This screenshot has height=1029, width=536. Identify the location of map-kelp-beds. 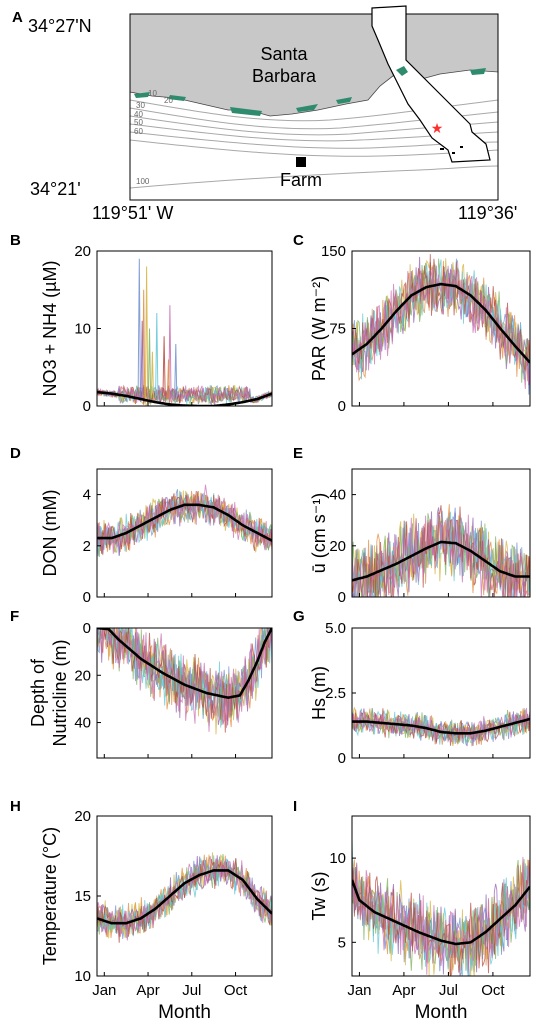
(310, 92).